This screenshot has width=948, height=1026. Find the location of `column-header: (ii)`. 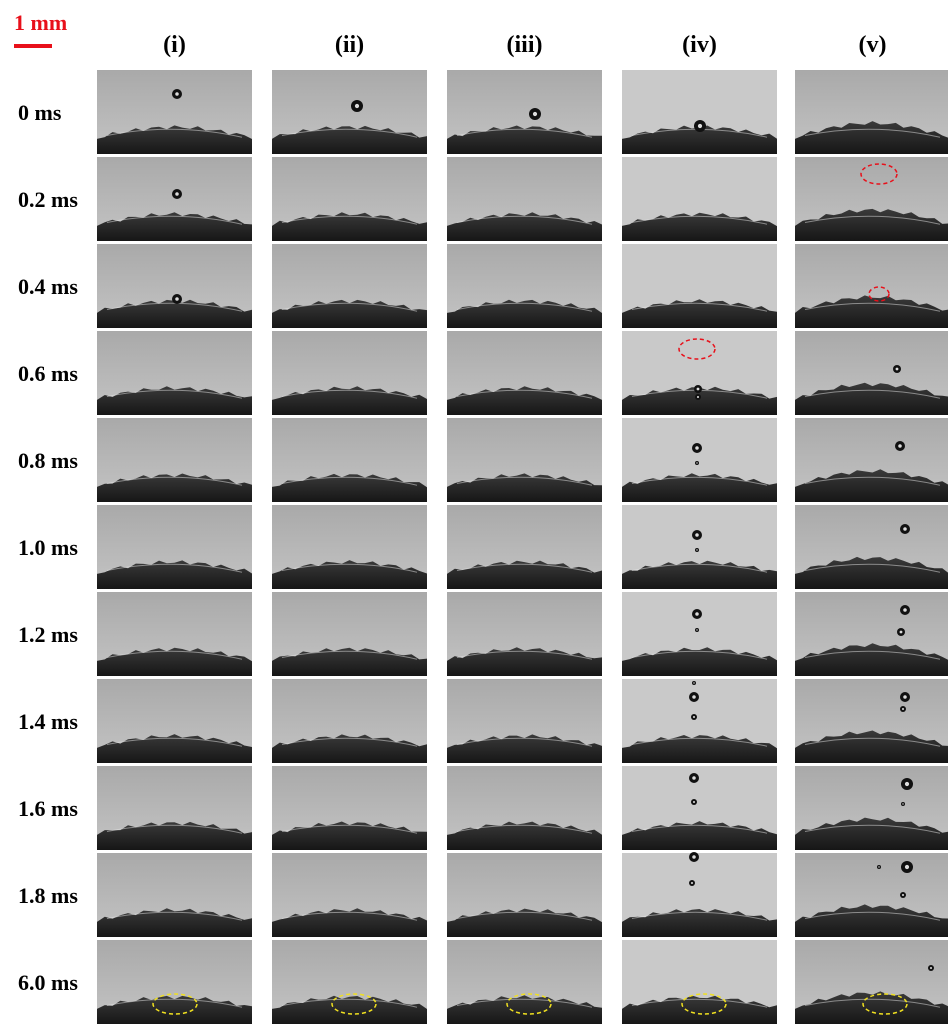

column-header: (ii) is located at coordinates (349, 45).